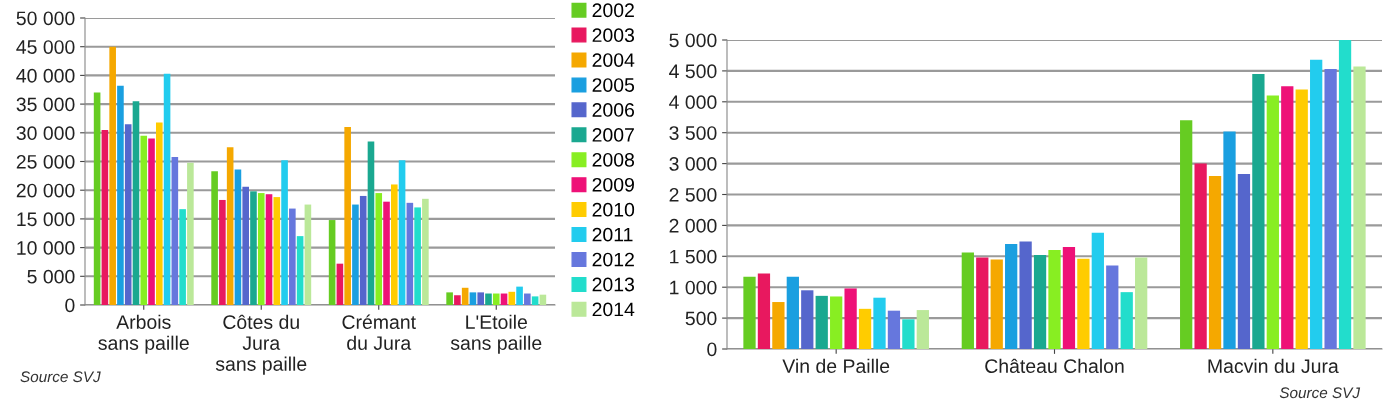  Describe the element at coordinates (613, 284) in the screenshot. I see `legend-label: 2013` at that location.